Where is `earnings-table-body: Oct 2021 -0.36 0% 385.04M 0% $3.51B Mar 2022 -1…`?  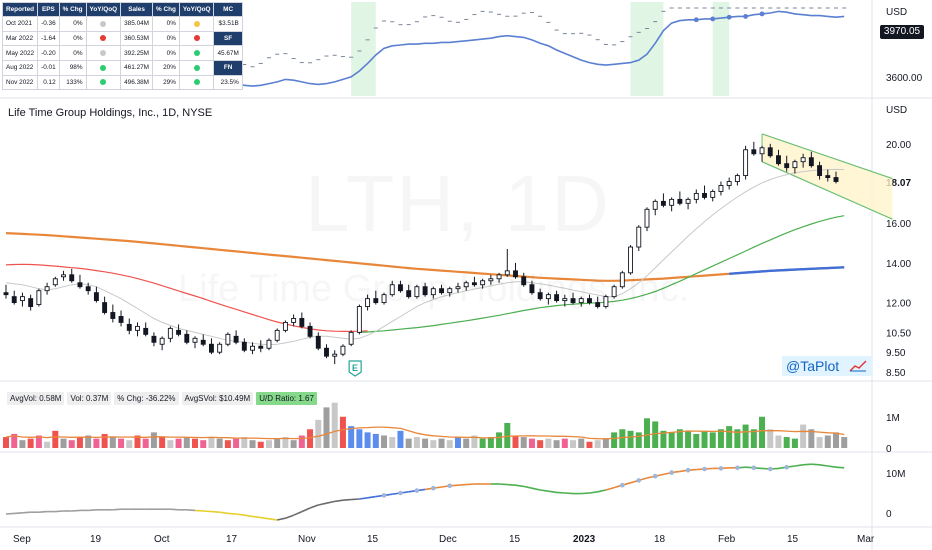
earnings-table-body: Oct 2021 -0.36 0% 385.04M 0% $3.51B Mar 2022 -1… is located at coordinates (122, 53).